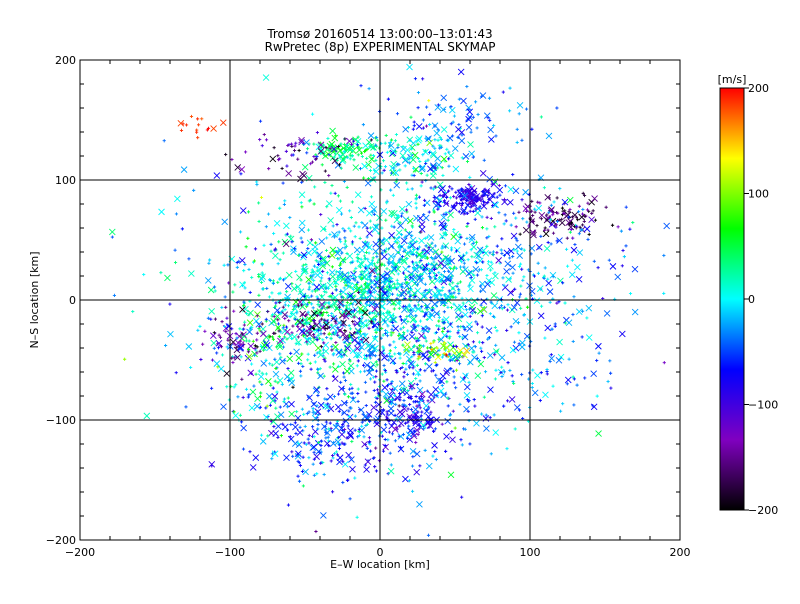 Image resolution: width=800 pixels, height=604 pixels. What do you see at coordinates (72, 300) in the screenshot?
I see `y-tick-label: 0` at bounding box center [72, 300].